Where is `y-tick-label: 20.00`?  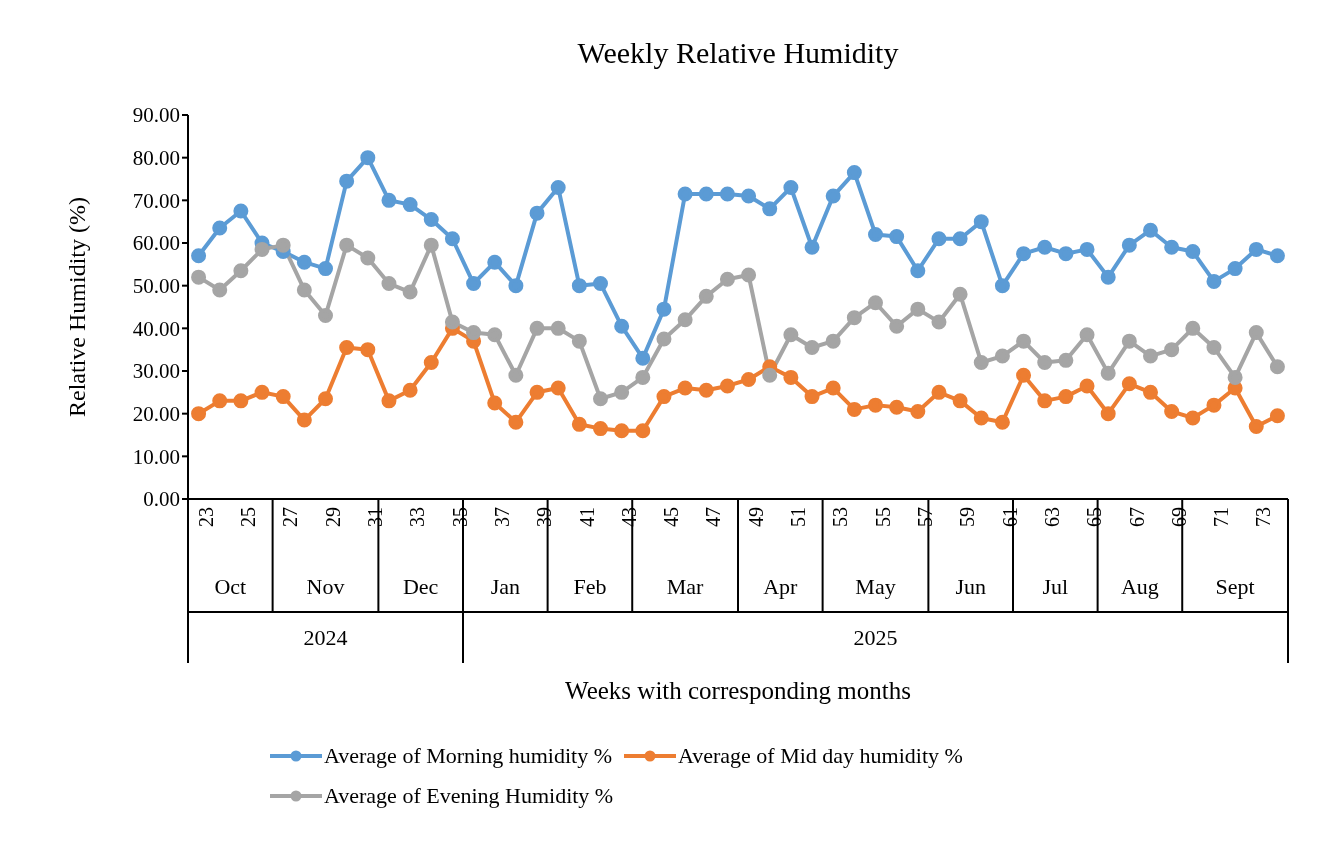 y-tick-label: 20.00 is located at coordinates (156, 414).